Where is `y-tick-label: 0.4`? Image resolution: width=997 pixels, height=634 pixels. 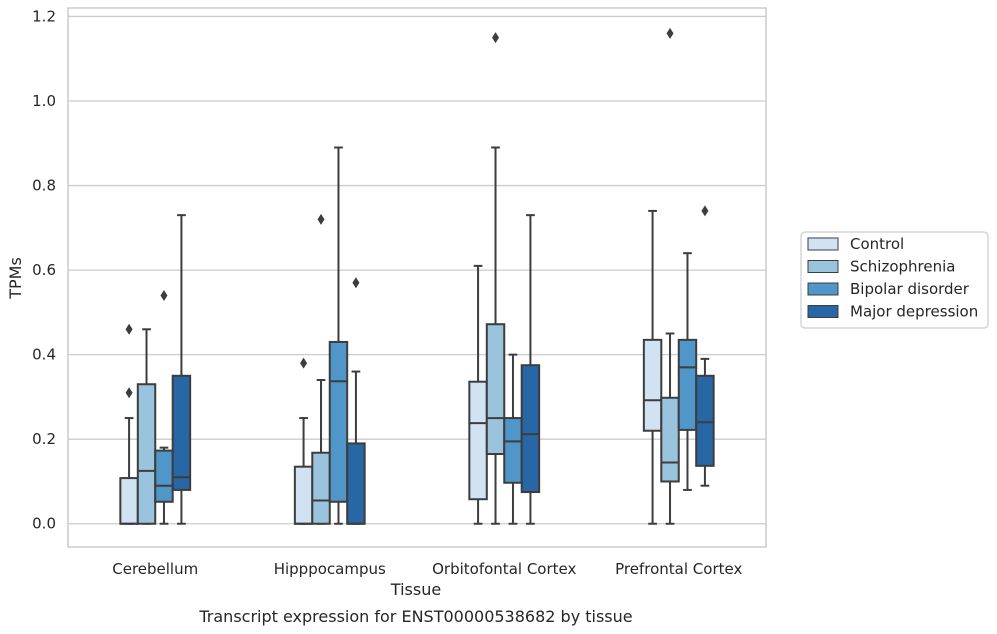 y-tick-label: 0.4 is located at coordinates (44, 355).